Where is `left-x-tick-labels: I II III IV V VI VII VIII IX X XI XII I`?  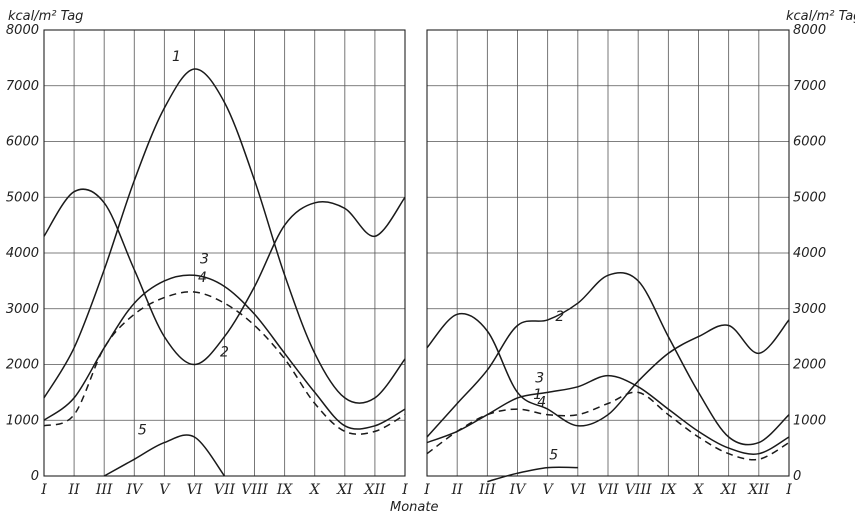 left-x-tick-labels: I II III IV V VI VII VIII IX X XI XII I is located at coordinates (224, 490).